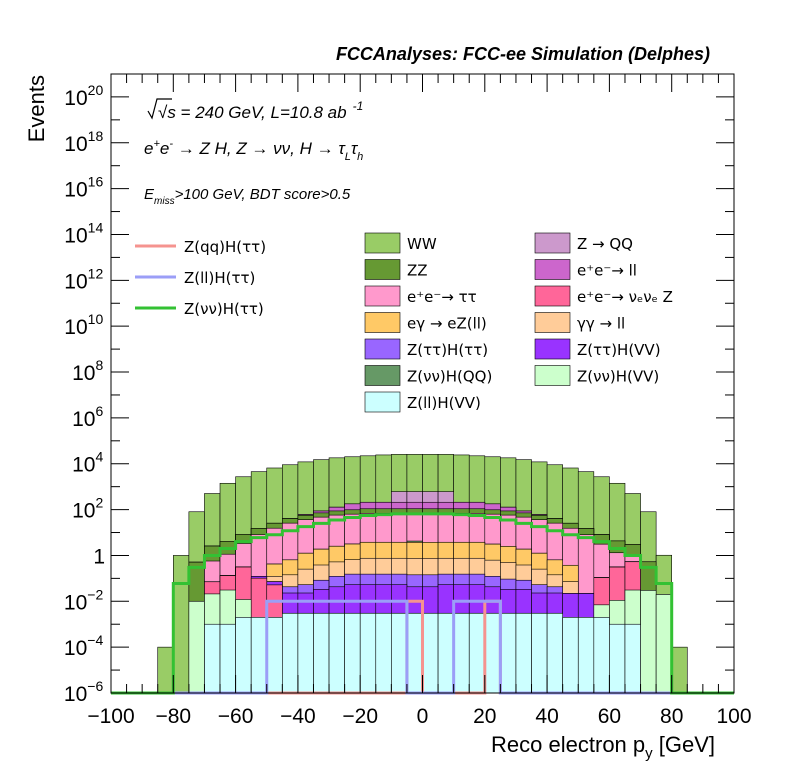 This screenshot has height=772, width=796. What do you see at coordinates (252, 112) in the screenshot?
I see `energy-text: √s = 240 GeV, L=10.8 ab` at bounding box center [252, 112].